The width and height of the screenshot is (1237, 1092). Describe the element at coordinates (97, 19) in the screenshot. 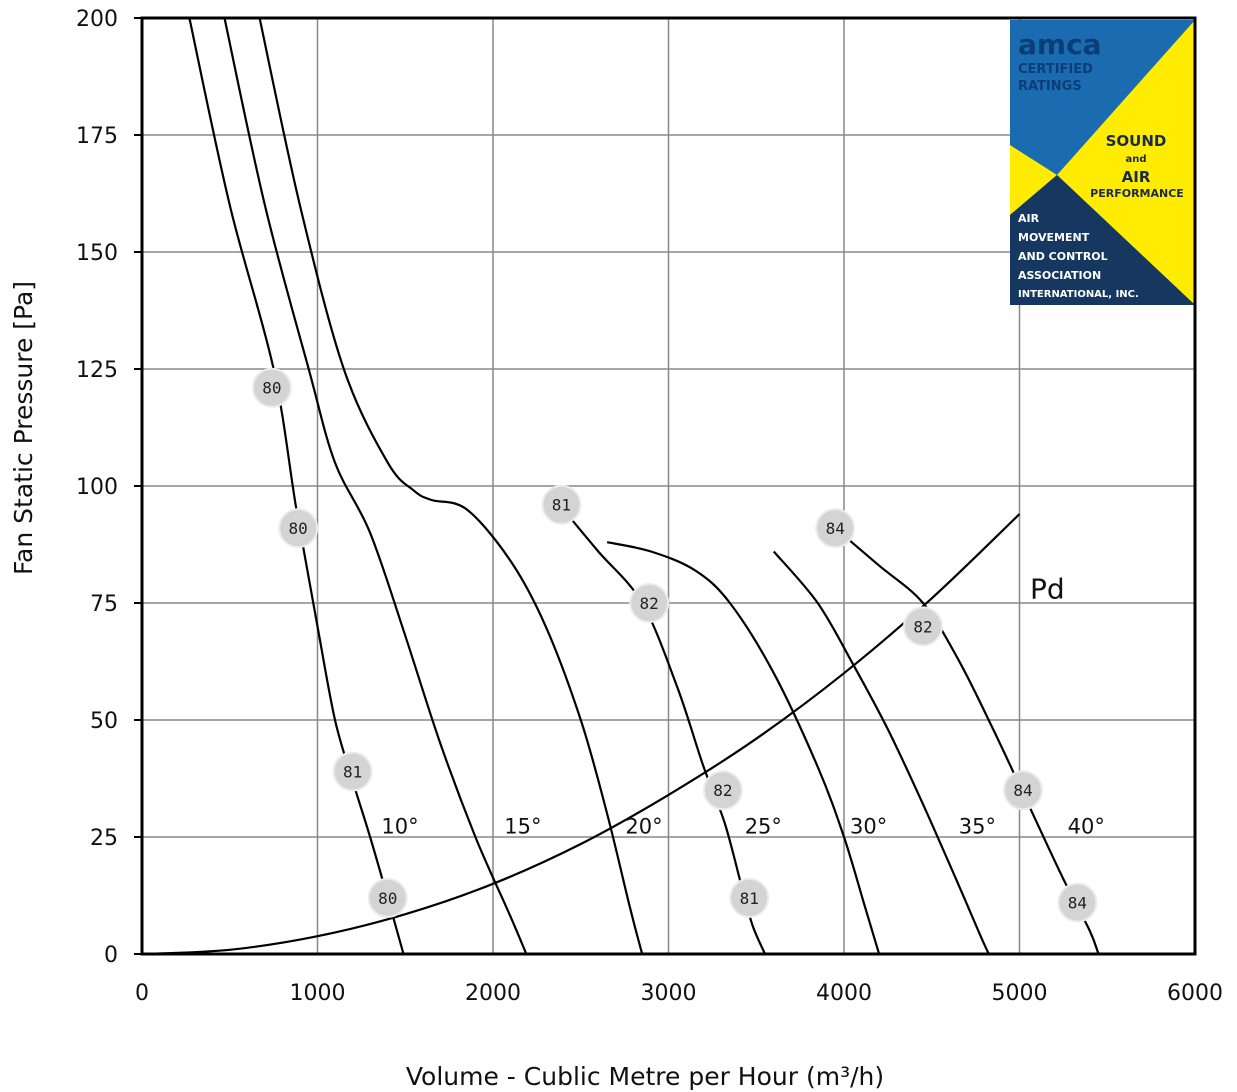

I see `y-tick-label: 200` at that location.